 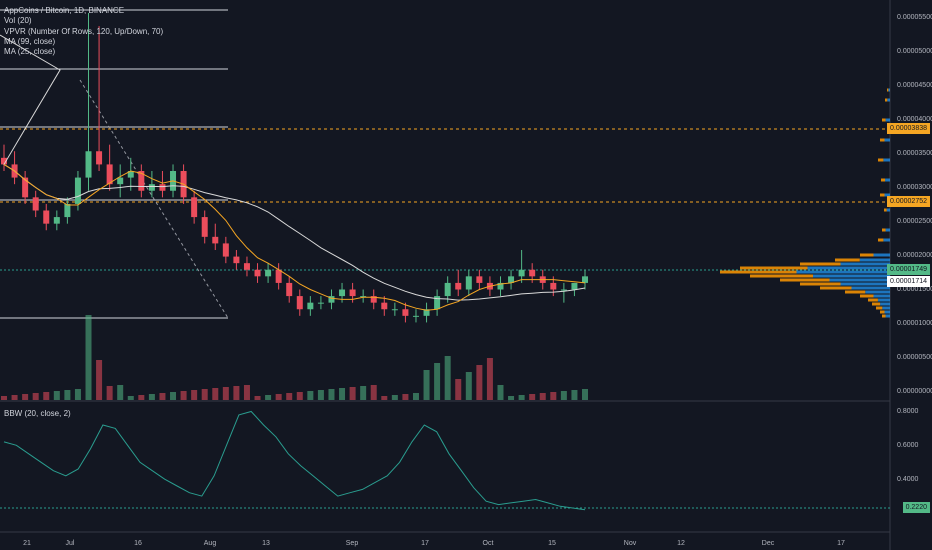 What do you see at coordinates (70, 543) in the screenshot?
I see `time-axis-label: Jul` at bounding box center [70, 543].